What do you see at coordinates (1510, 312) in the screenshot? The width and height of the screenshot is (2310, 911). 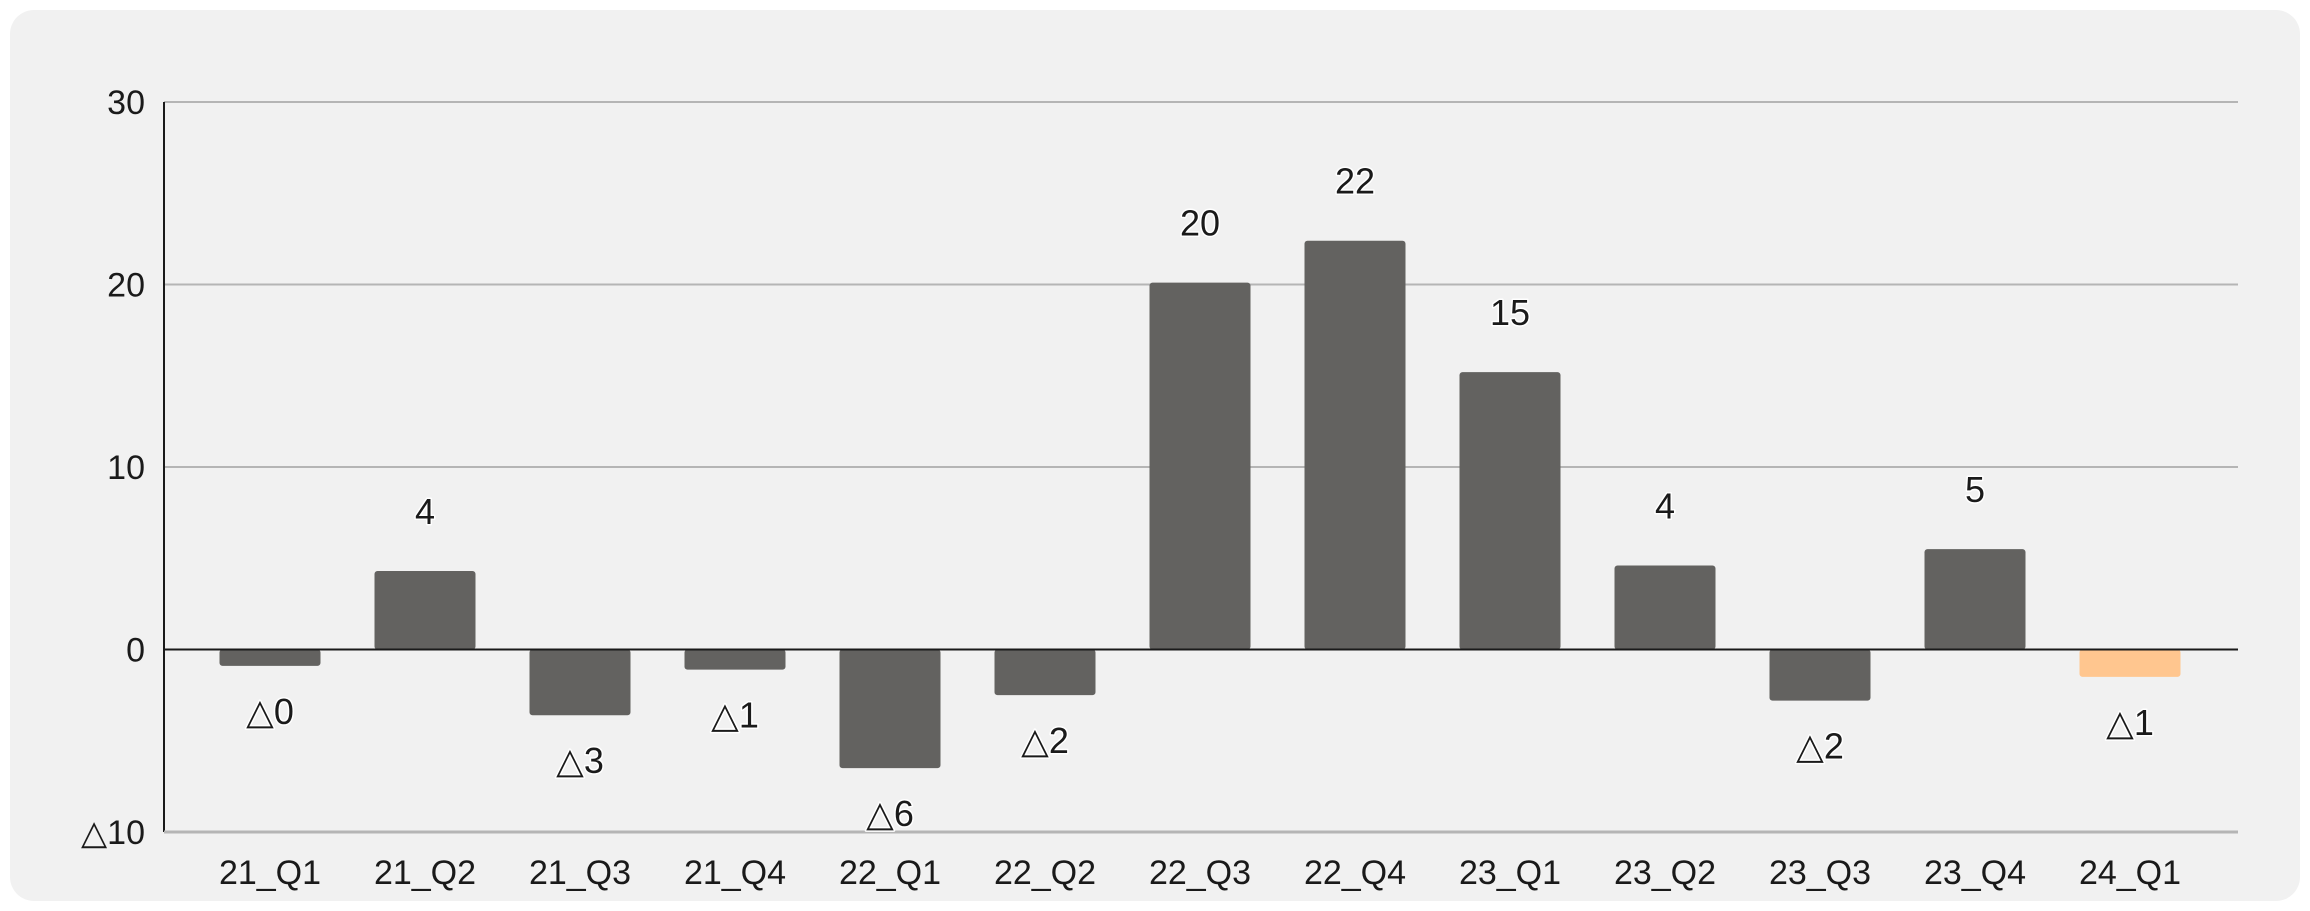 I see `data-label: 15` at bounding box center [1510, 312].